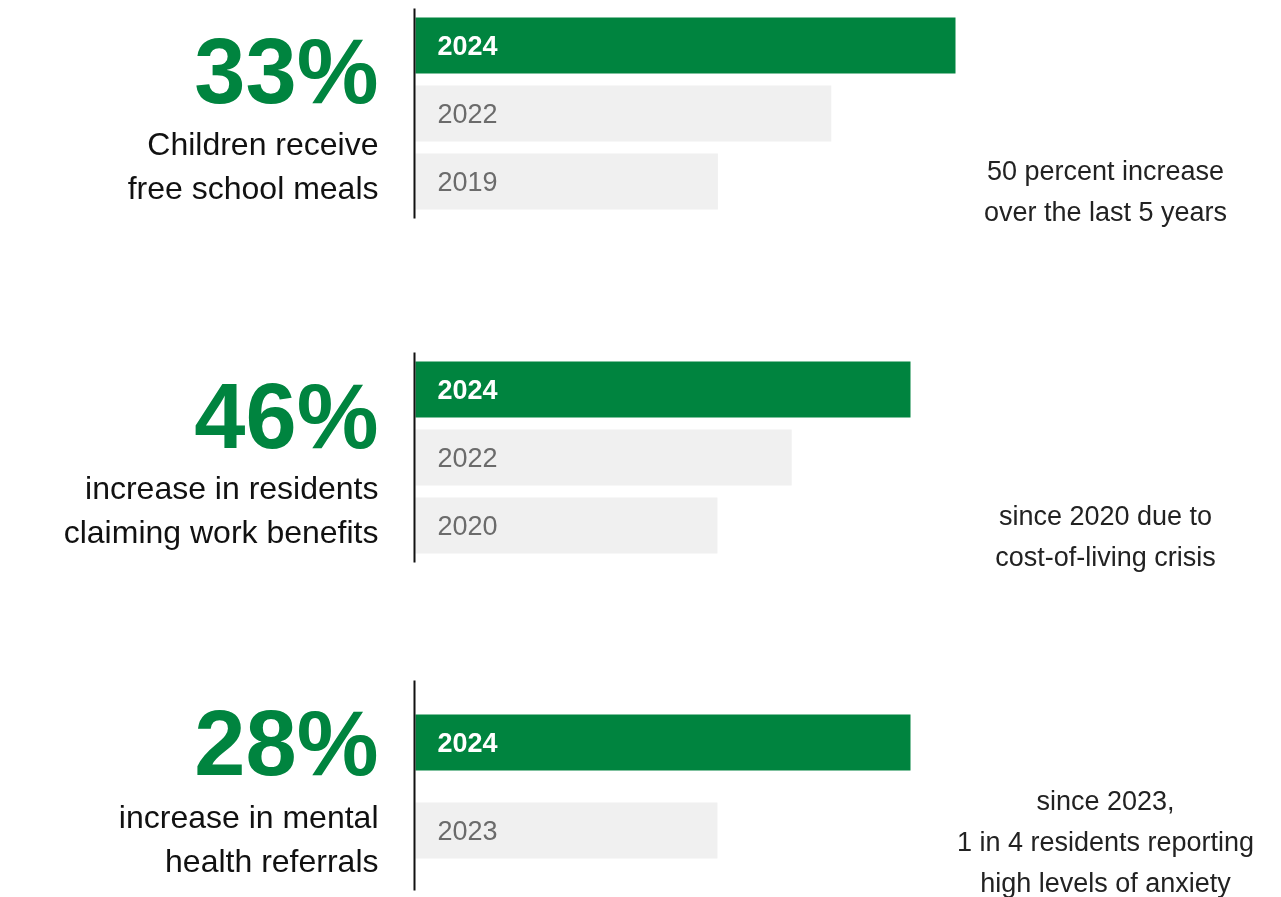  I want to click on chart-title: 33%, so click(286, 70).